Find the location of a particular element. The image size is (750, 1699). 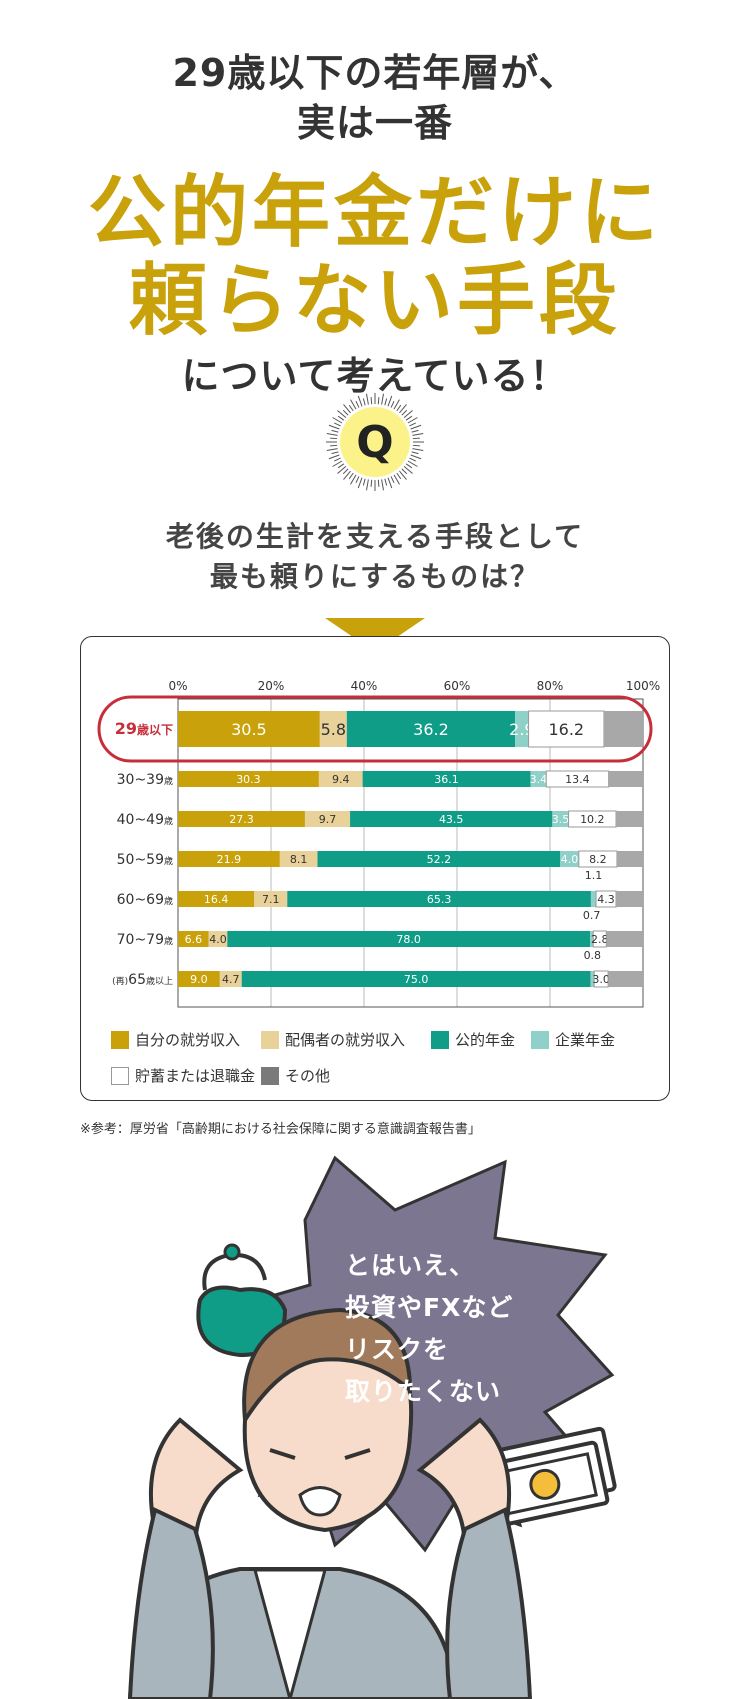

data-label: 0.7 is located at coordinates (592, 915).